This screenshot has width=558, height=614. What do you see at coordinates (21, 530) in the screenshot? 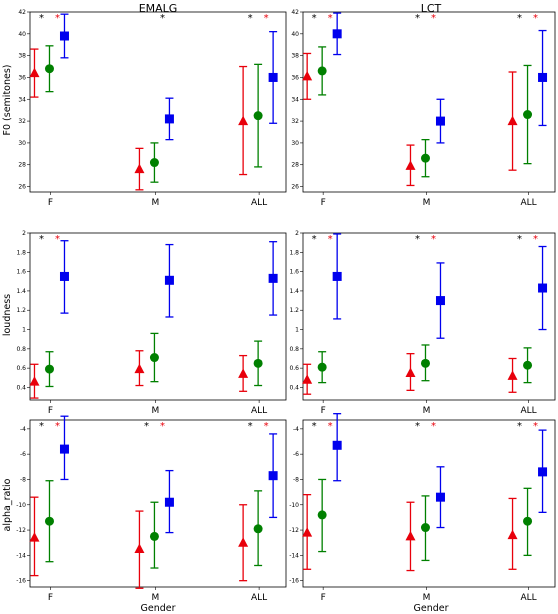
I see `y-tick-label: -12` at bounding box center [21, 530].